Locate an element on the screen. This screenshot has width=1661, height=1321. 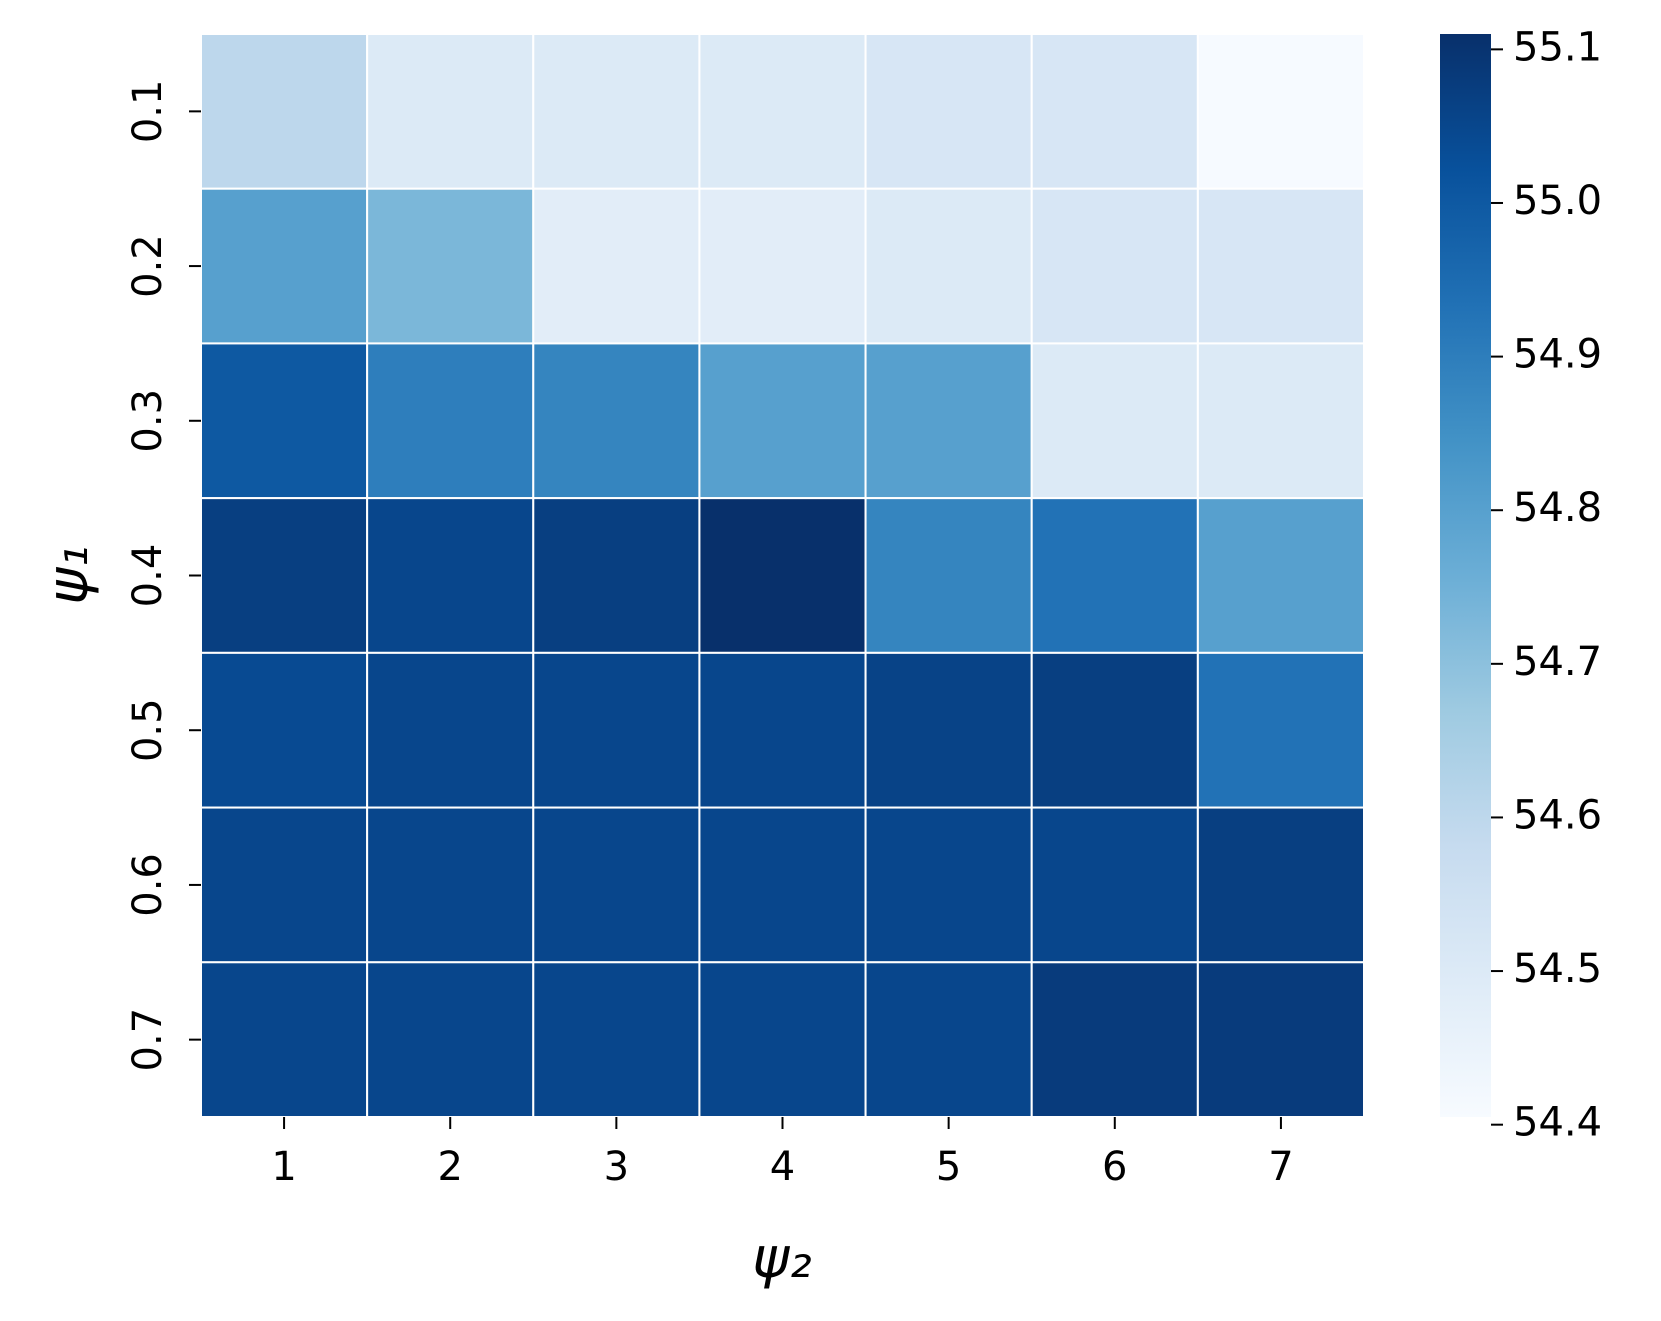
x-axis-label: ψ₂ is located at coordinates (781, 1258).